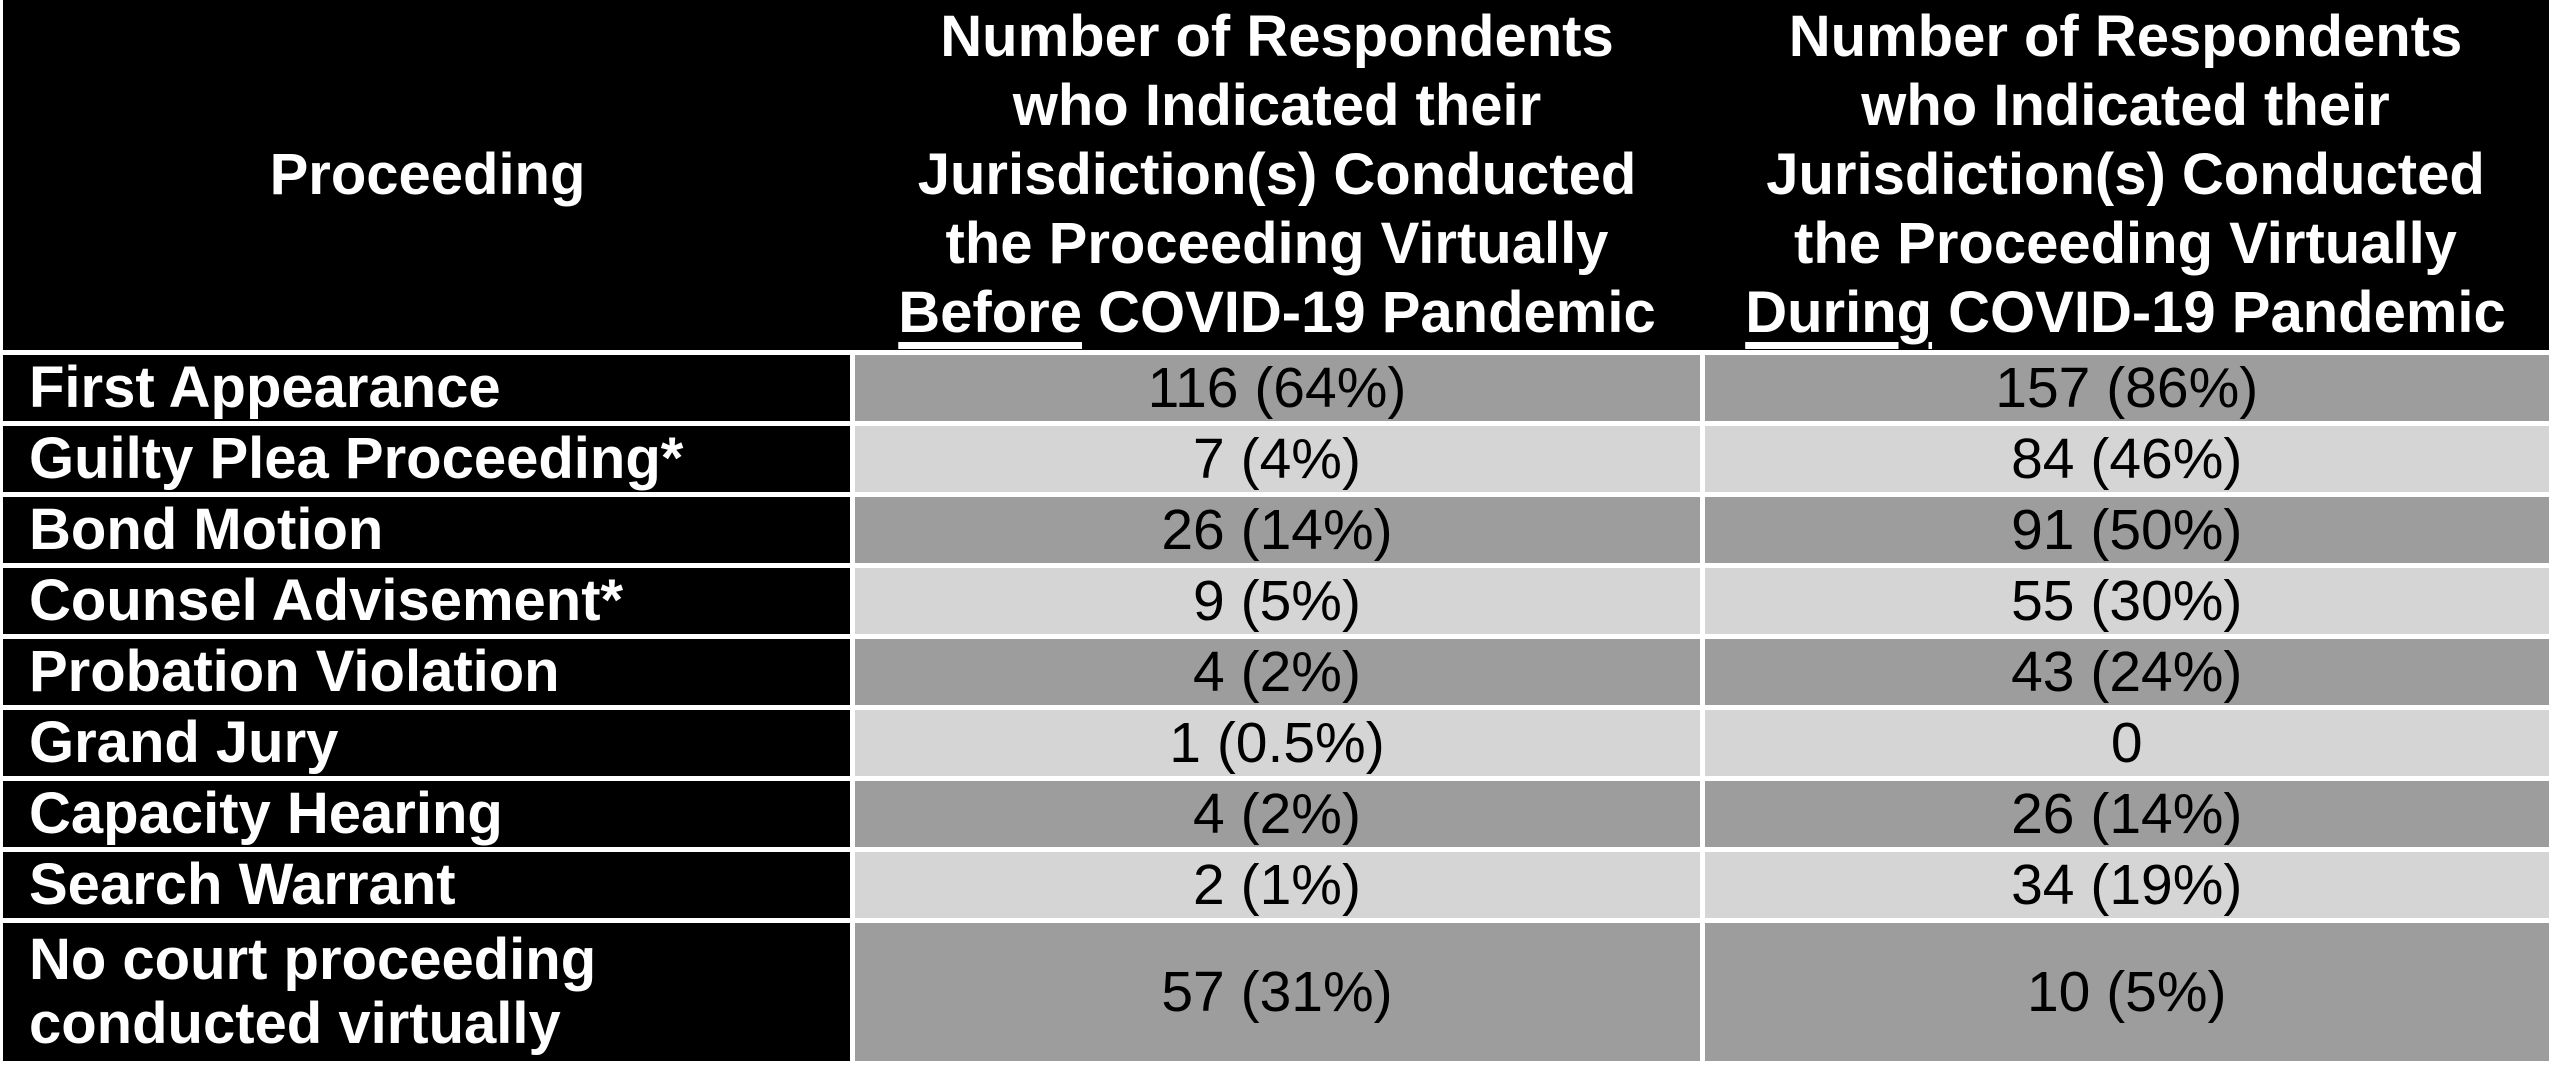  What do you see at coordinates (429, 989) in the screenshot?
I see `row-label: No court proceeding conducted virtually` at bounding box center [429, 989].